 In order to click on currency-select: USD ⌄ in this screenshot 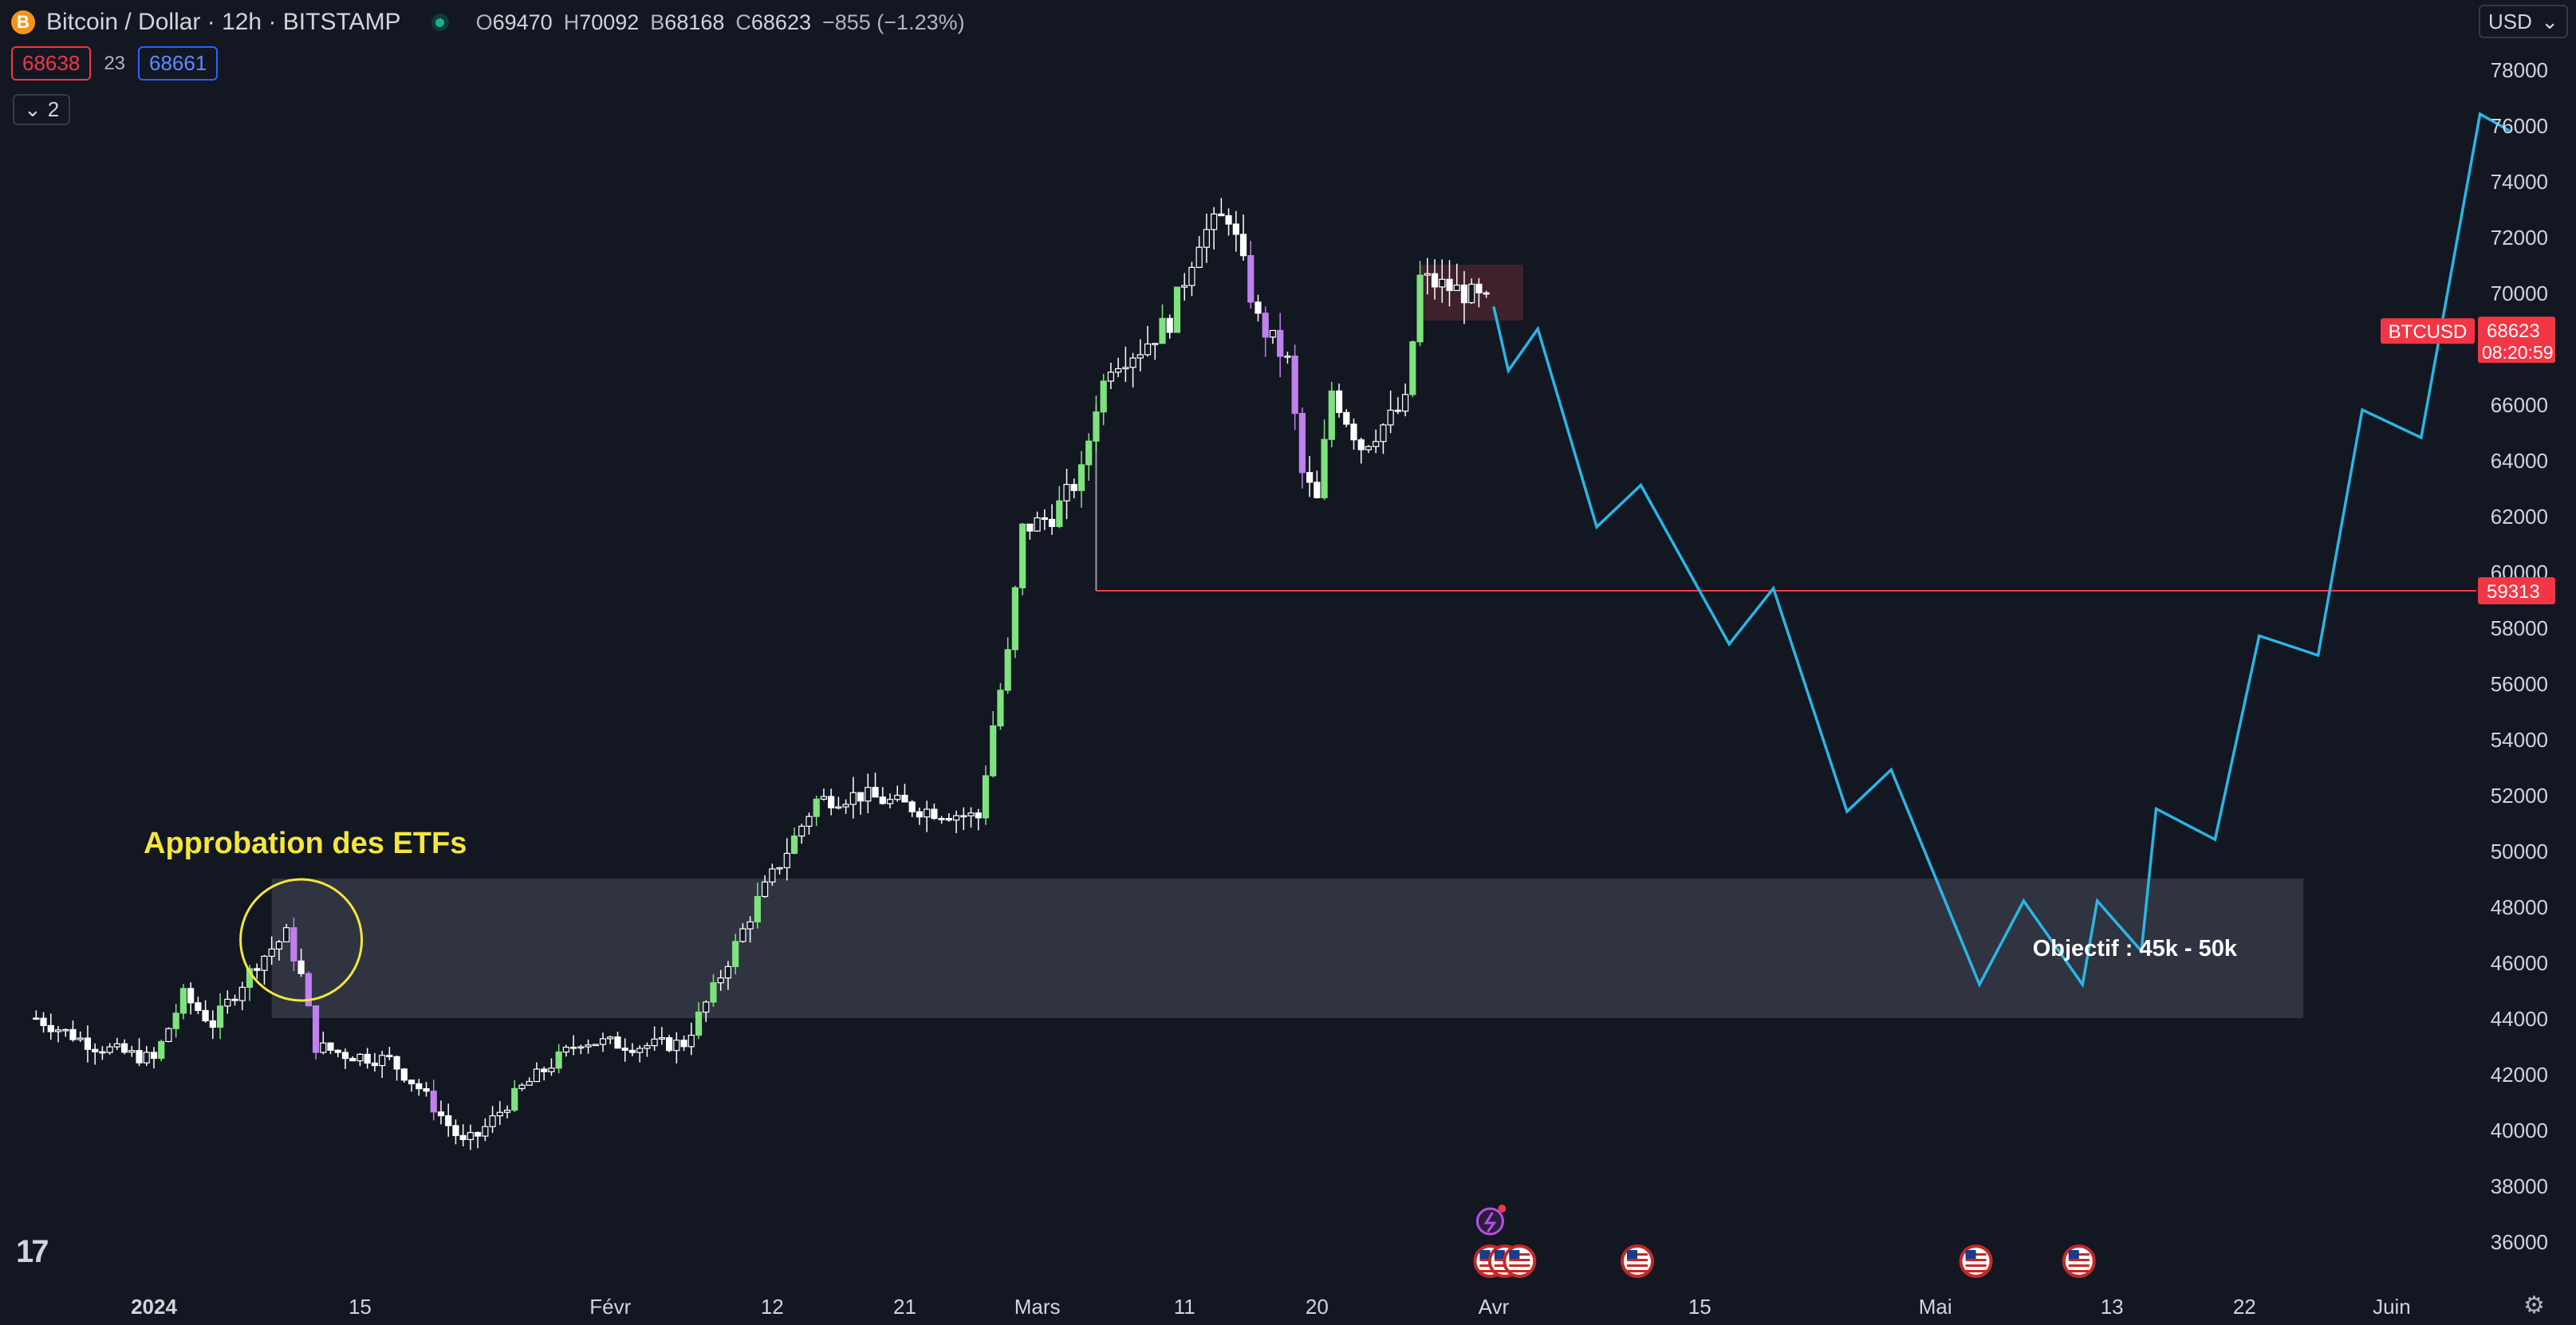, I will do `click(2523, 21)`.